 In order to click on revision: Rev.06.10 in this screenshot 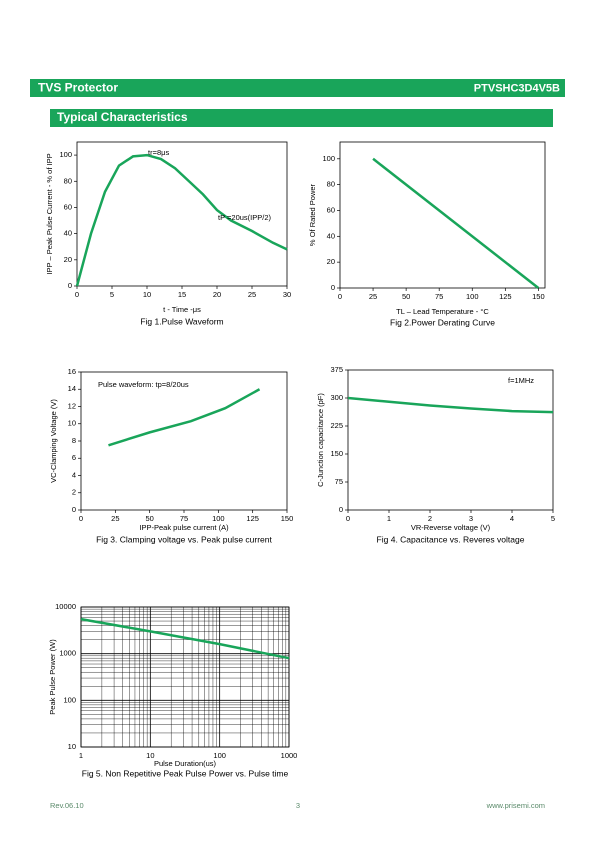, I will do `click(67, 805)`.